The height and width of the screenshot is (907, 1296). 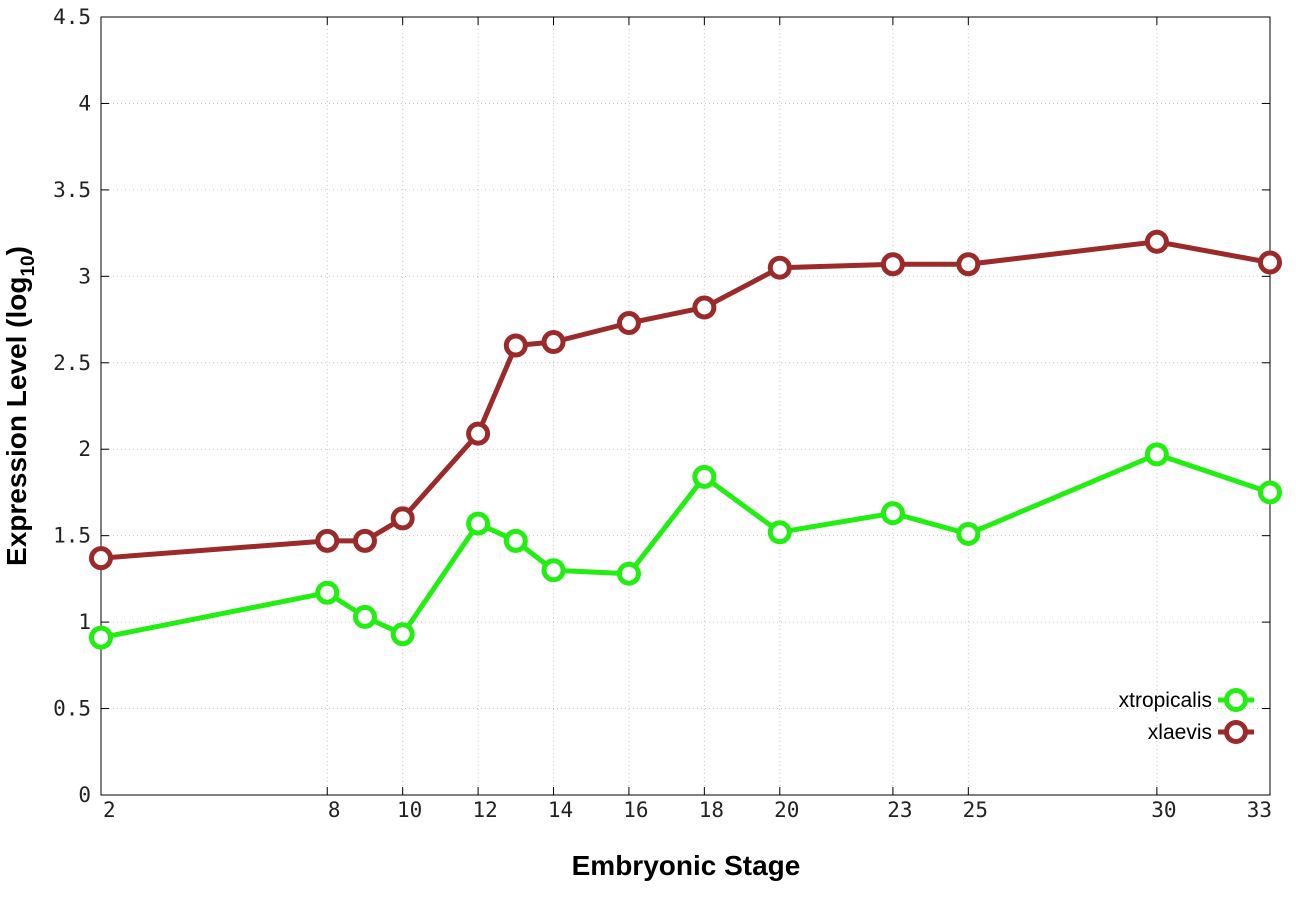 What do you see at coordinates (72, 17) in the screenshot?
I see `y-tick-label: 4.5` at bounding box center [72, 17].